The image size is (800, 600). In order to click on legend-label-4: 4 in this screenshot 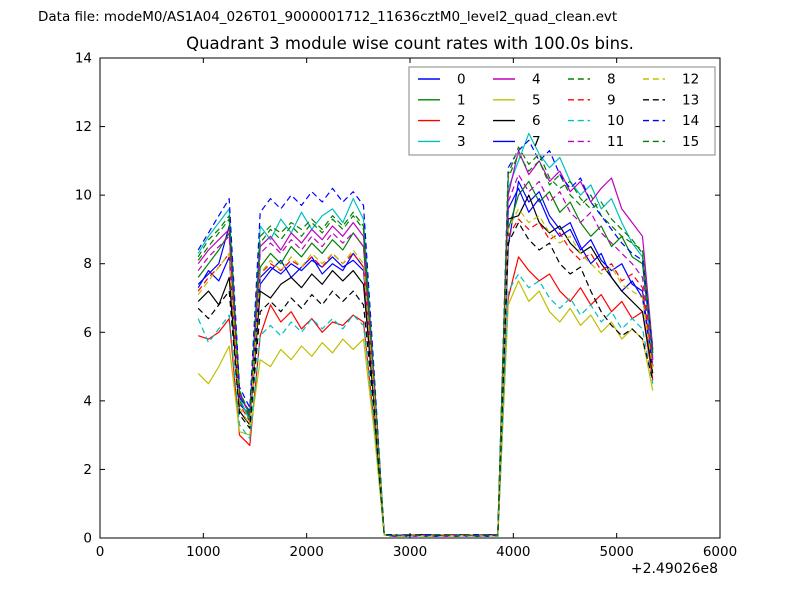, I will do `click(536, 80)`.